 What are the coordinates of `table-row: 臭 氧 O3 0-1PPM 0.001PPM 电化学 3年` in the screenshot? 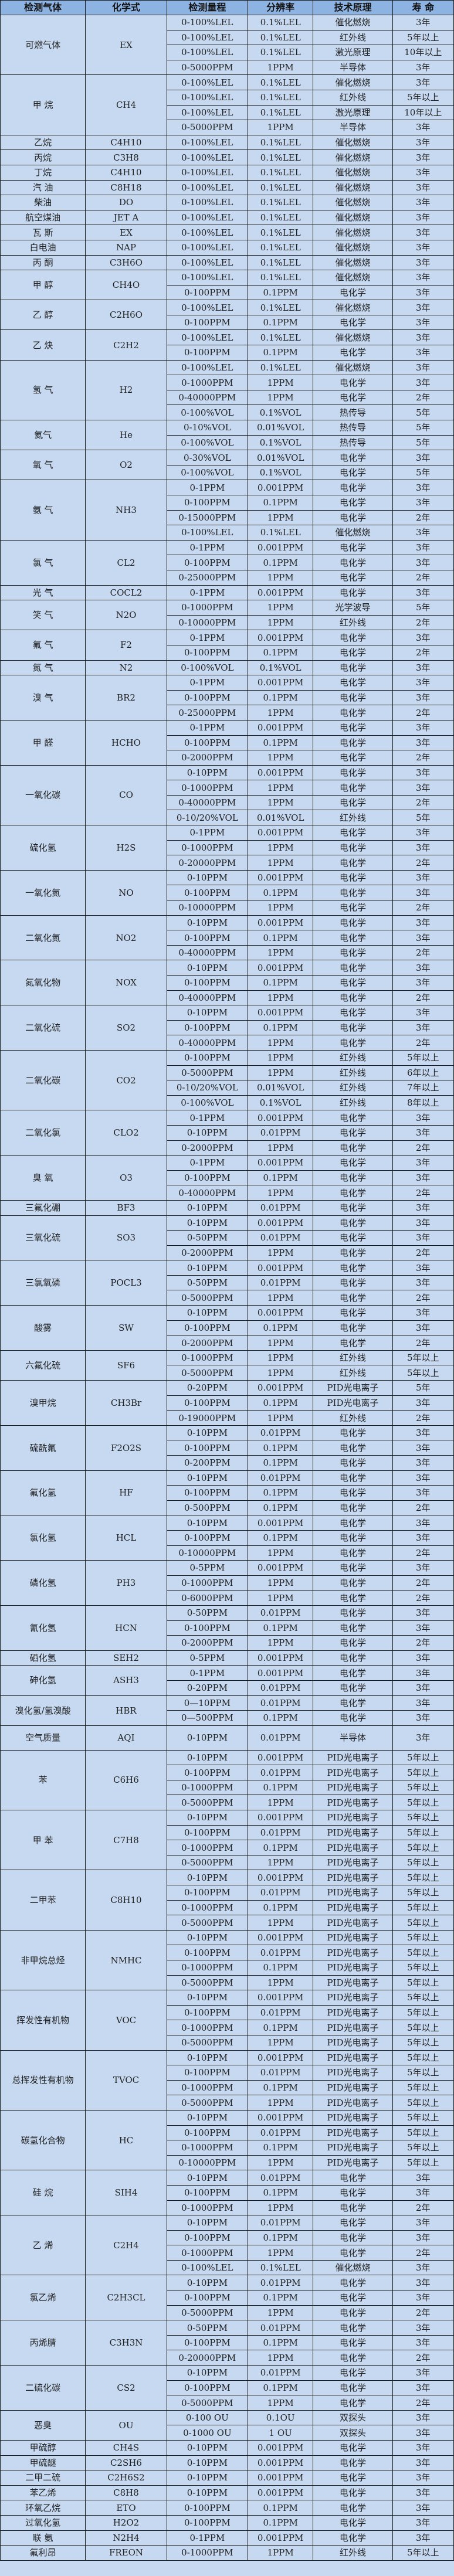 It's located at (227, 1178).